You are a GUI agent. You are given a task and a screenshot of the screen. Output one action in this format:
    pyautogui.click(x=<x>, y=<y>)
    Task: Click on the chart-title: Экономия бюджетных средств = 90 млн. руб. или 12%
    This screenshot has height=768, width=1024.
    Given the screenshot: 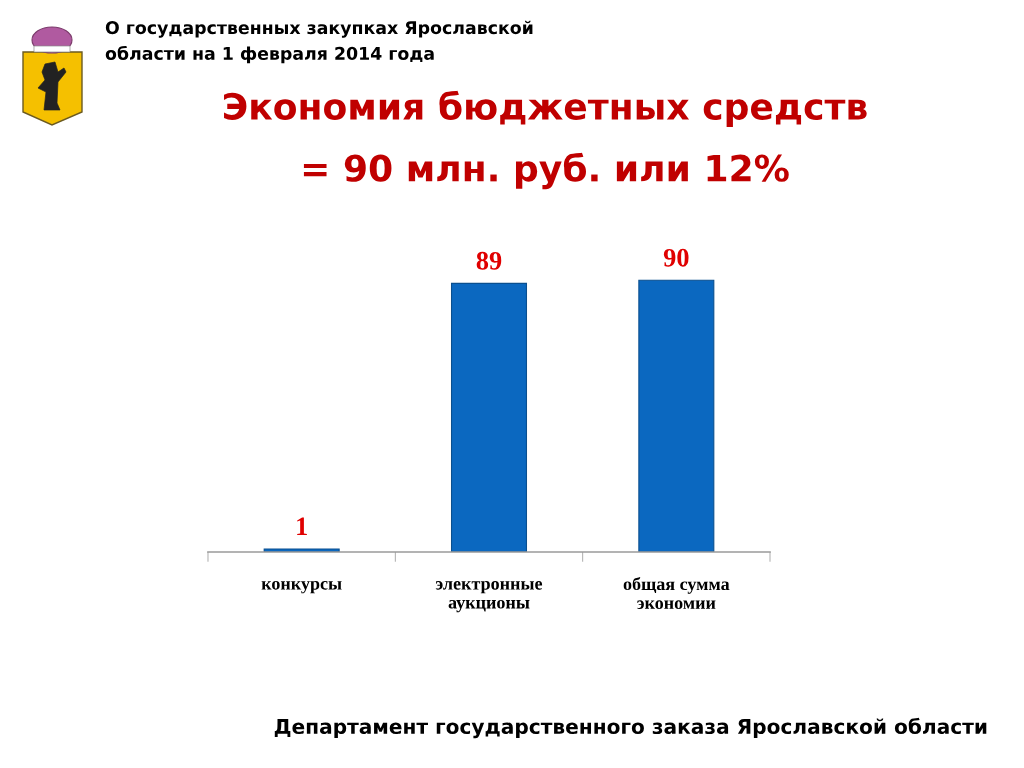 What is the action you would take?
    pyautogui.click(x=545, y=140)
    